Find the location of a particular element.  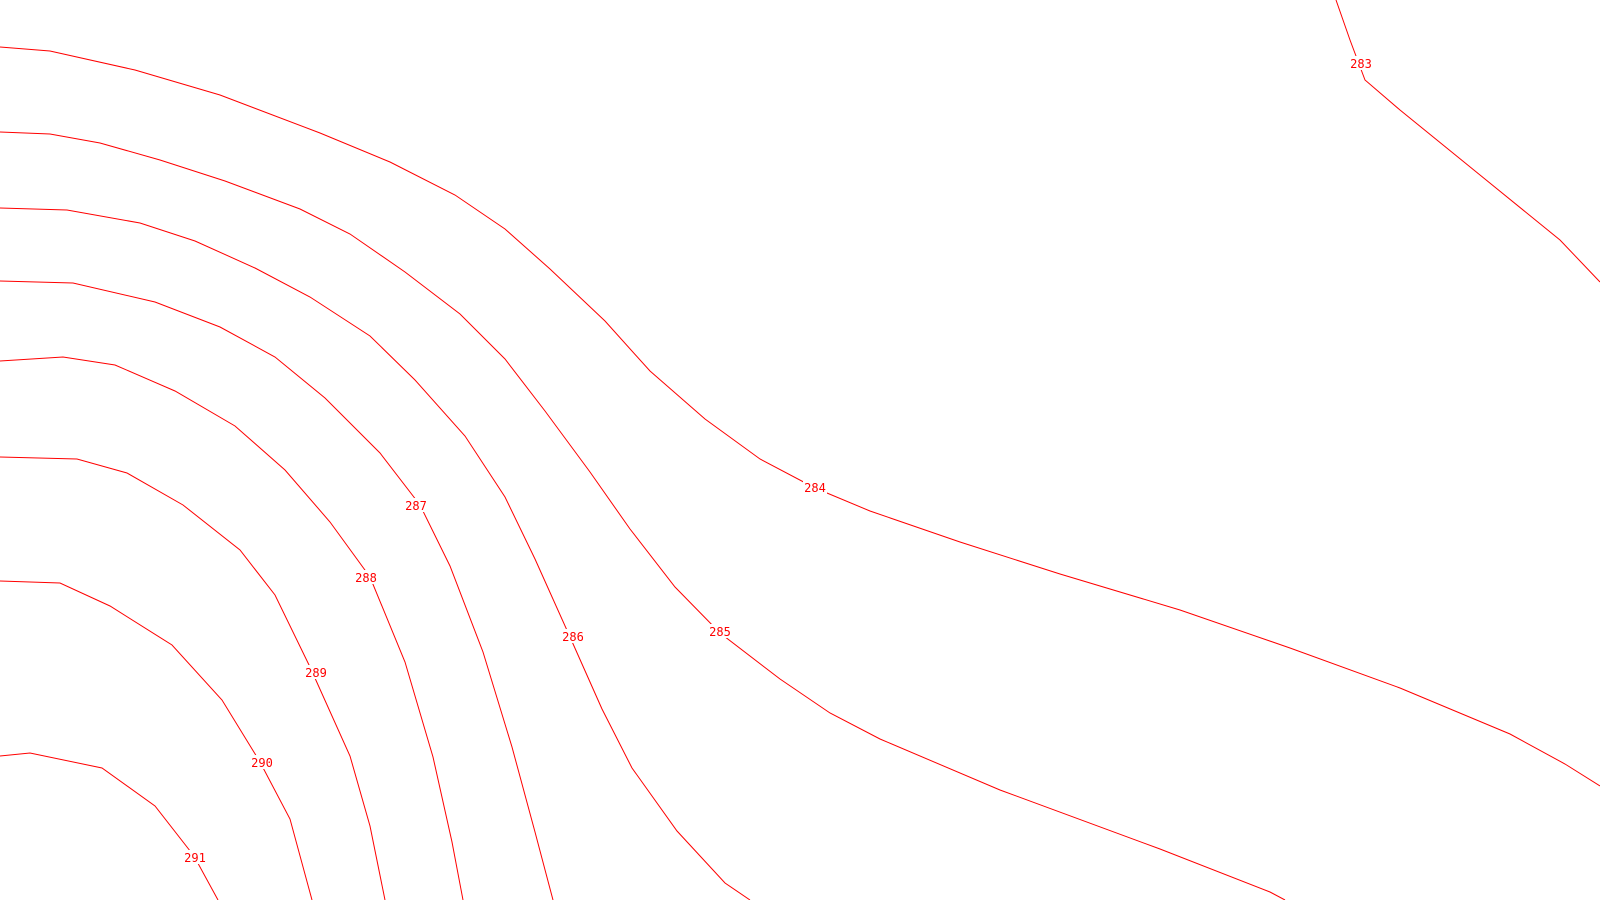

contour-label-287: 287 is located at coordinates (416, 506).